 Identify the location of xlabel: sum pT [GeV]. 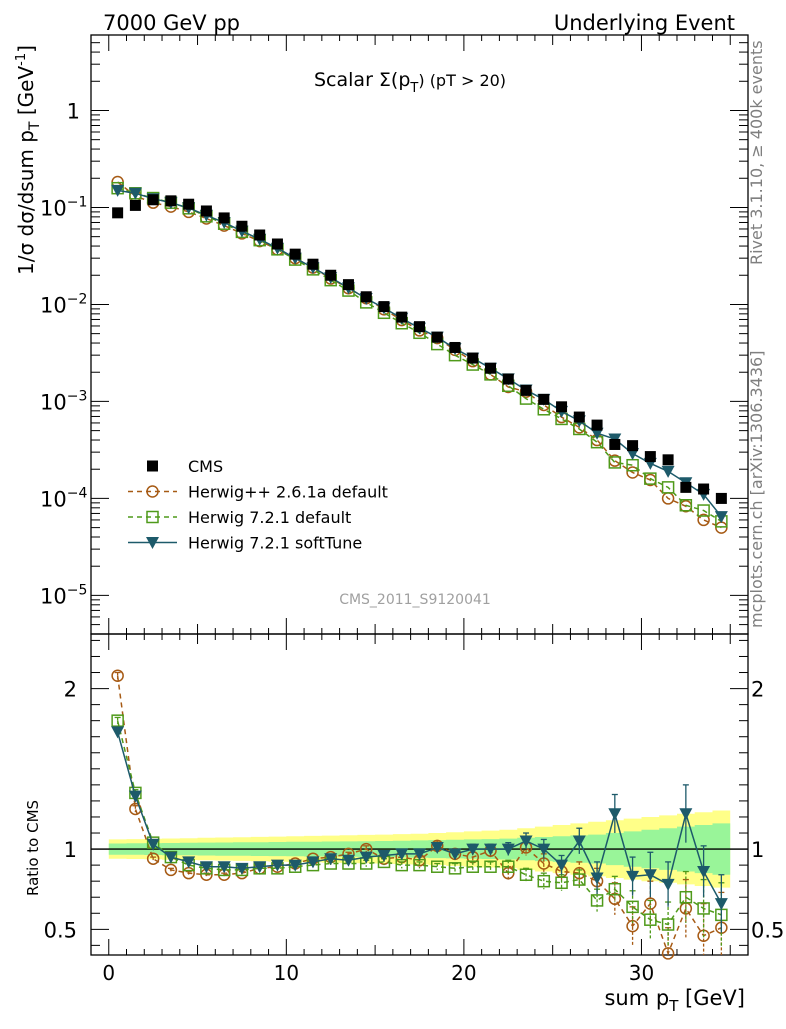
(674, 1000).